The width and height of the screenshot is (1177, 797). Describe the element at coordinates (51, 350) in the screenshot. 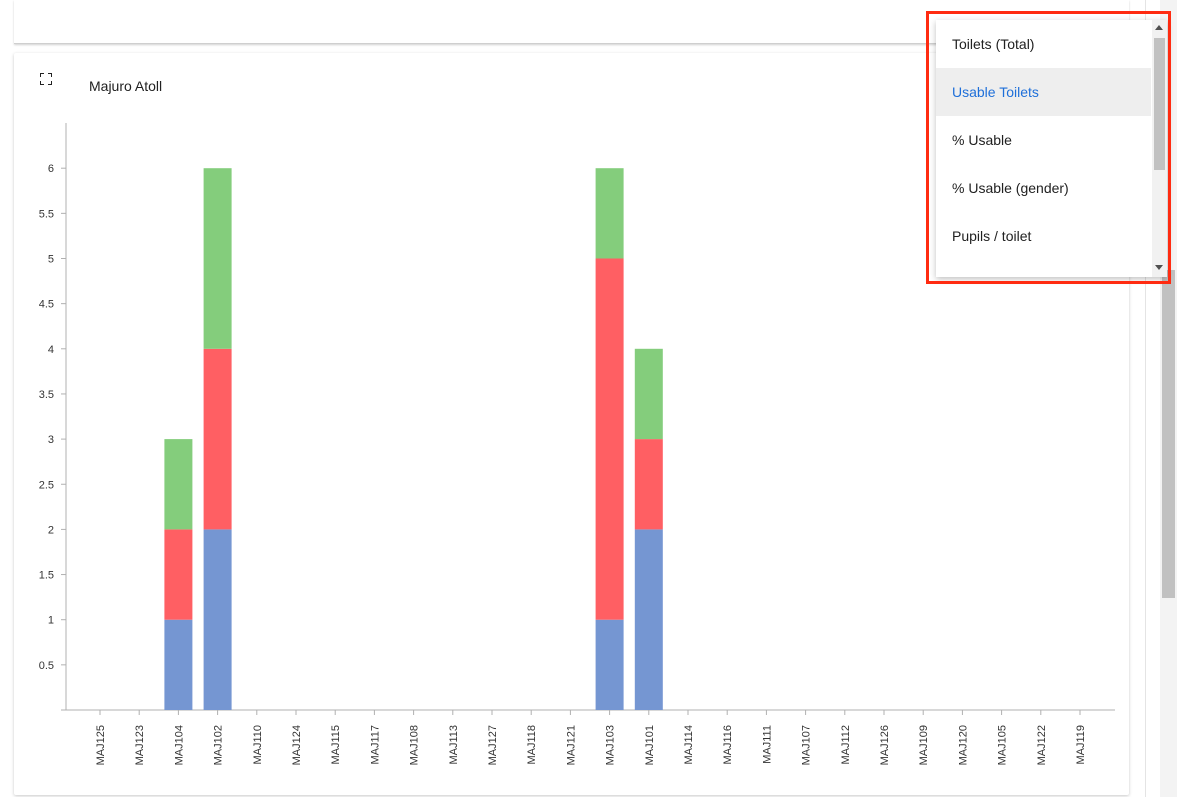

I see `y-tick-label: 4` at that location.